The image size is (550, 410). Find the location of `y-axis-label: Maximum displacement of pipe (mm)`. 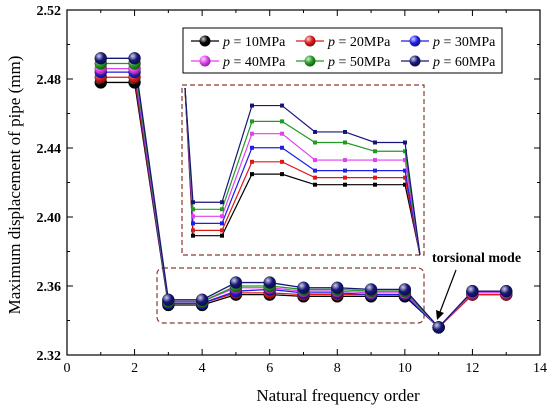

y-axis-label: Maximum displacement of pipe (mm) is located at coordinates (14, 185).